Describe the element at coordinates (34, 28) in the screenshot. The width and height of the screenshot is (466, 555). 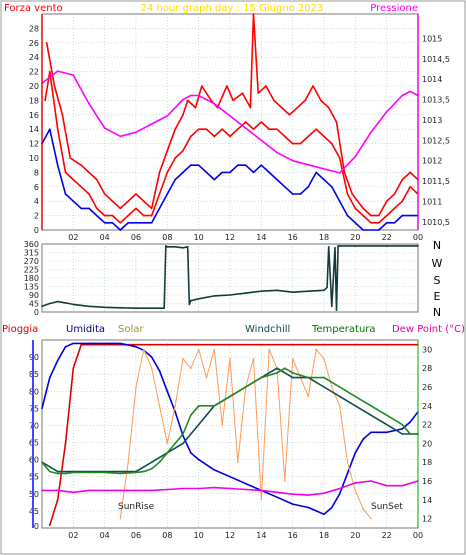
I see `y-left-tick-label: 28` at that location.